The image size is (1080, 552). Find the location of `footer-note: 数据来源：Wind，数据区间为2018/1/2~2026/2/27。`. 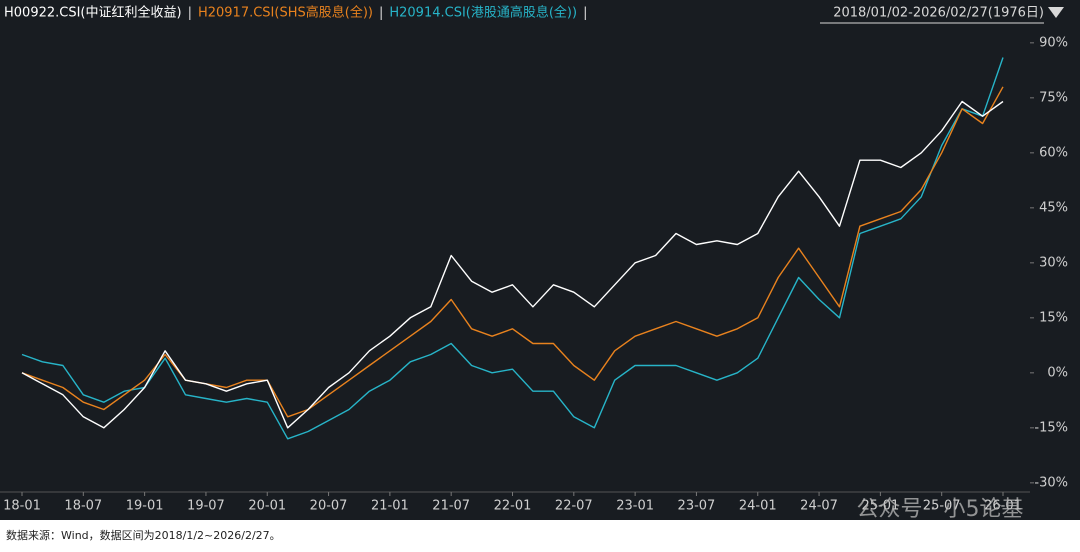

footer-note: 数据来源：Wind，数据区间为2018/1/2~2026/2/27。 is located at coordinates (143, 535).